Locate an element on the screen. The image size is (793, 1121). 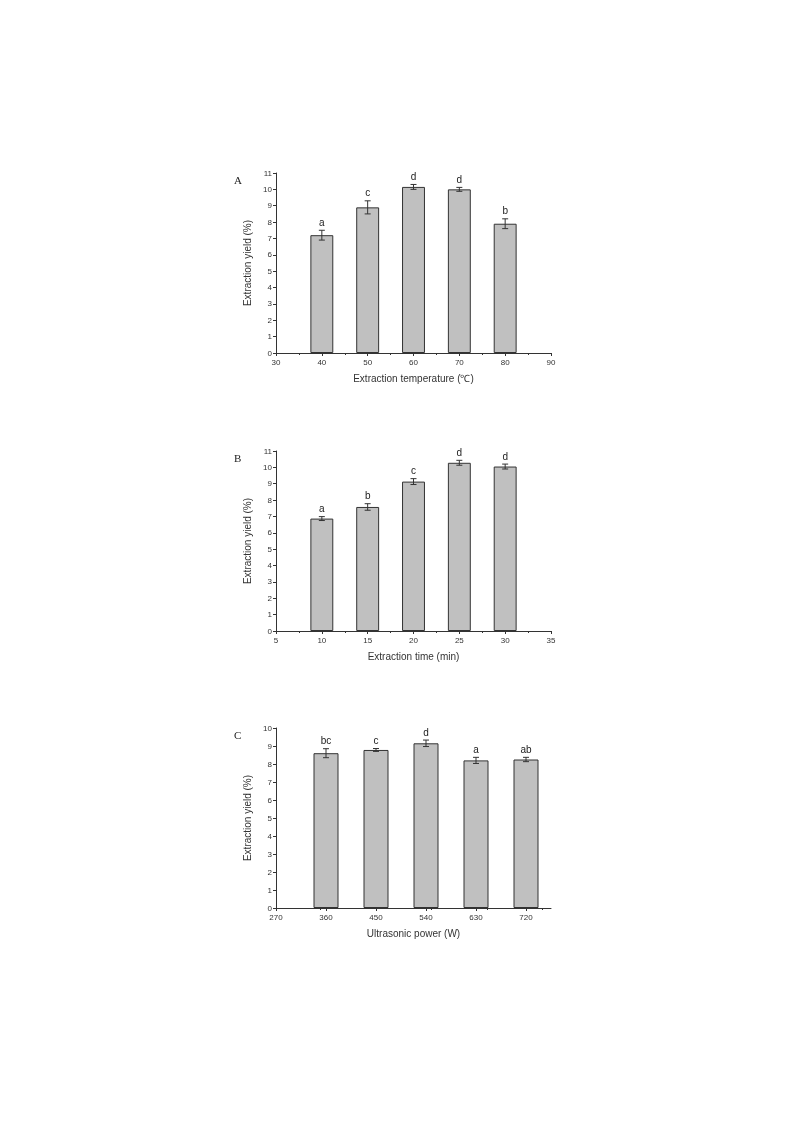
x-tick-label: 15 is located at coordinates (368, 640).